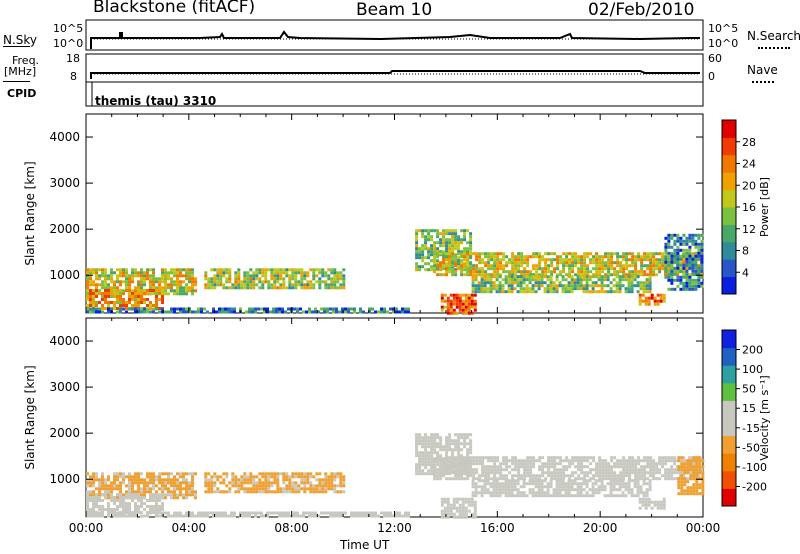 The width and height of the screenshot is (800, 554). Describe the element at coordinates (749, 164) in the screenshot. I see `colorbar-tick-label: 24` at that location.